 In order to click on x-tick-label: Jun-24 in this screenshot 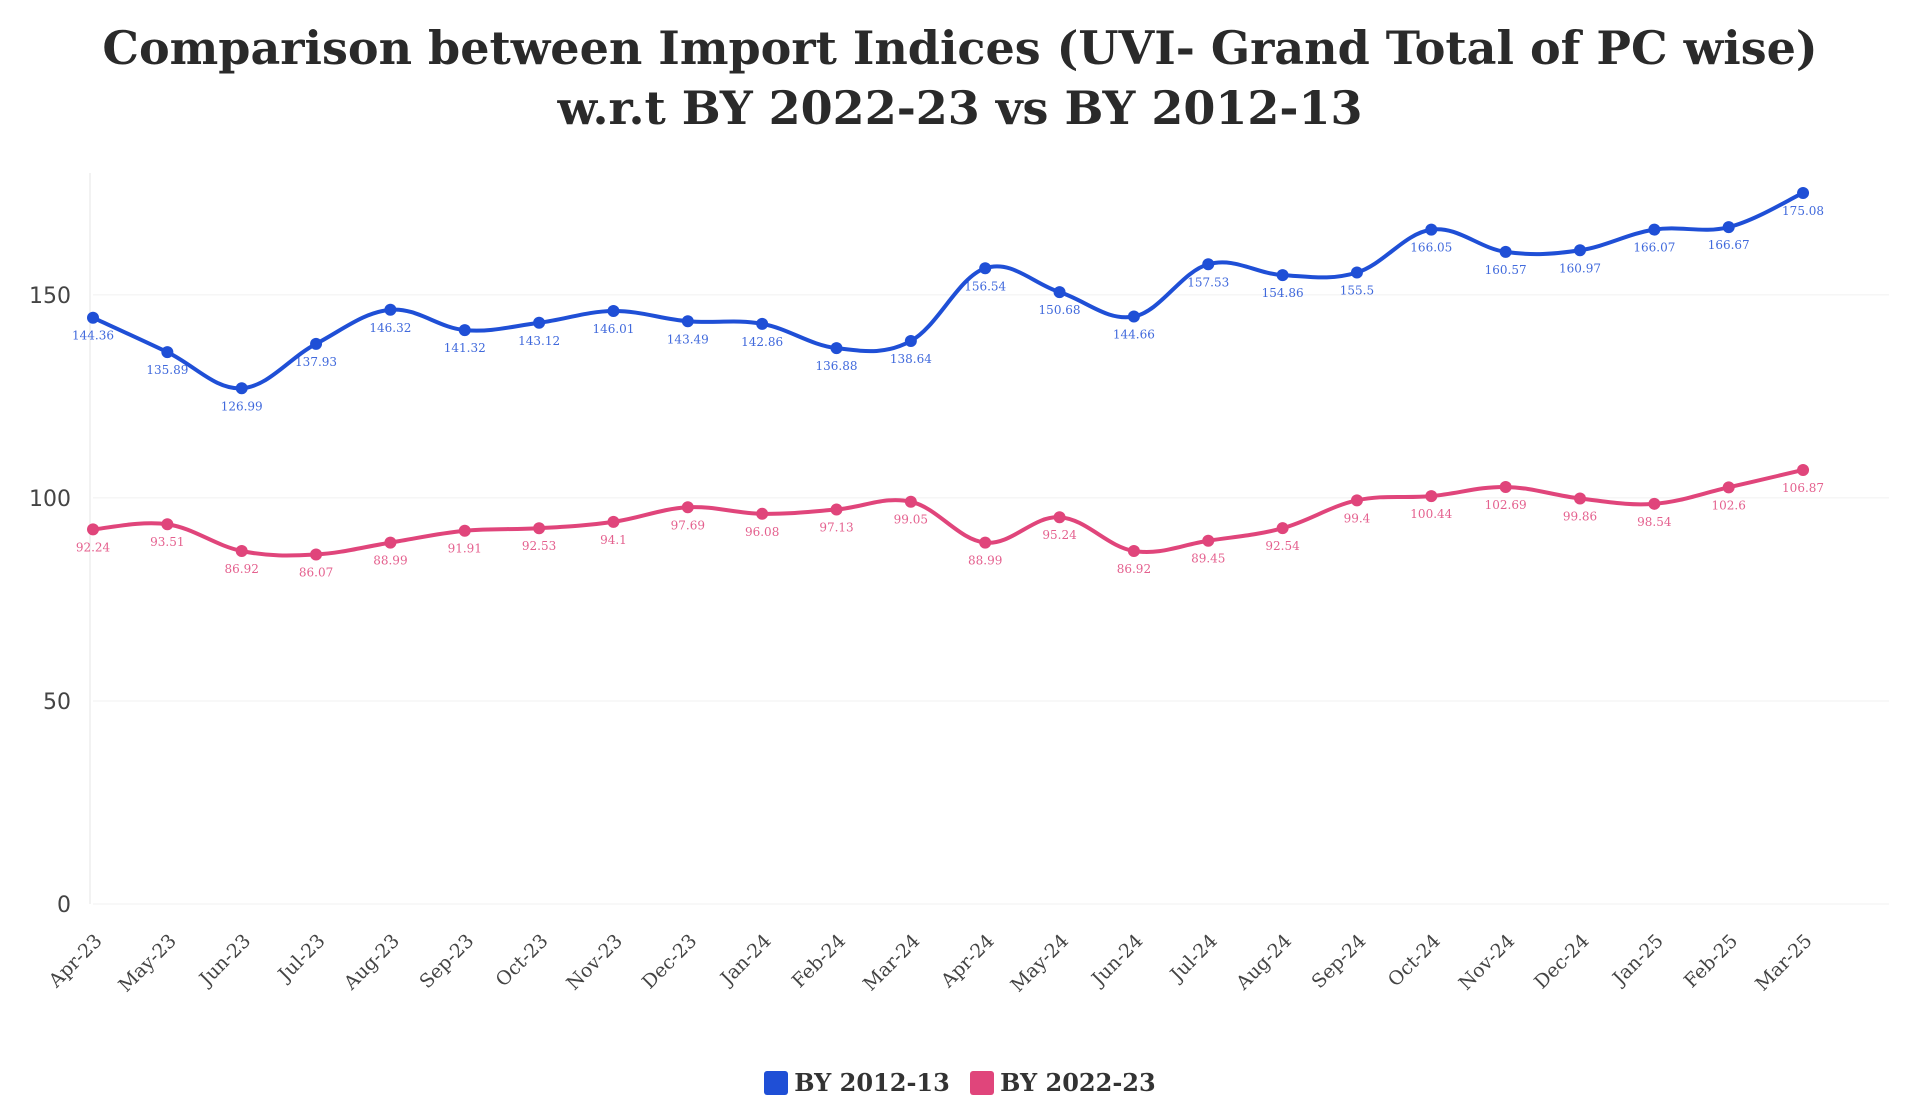, I will do `click(1116, 960)`.